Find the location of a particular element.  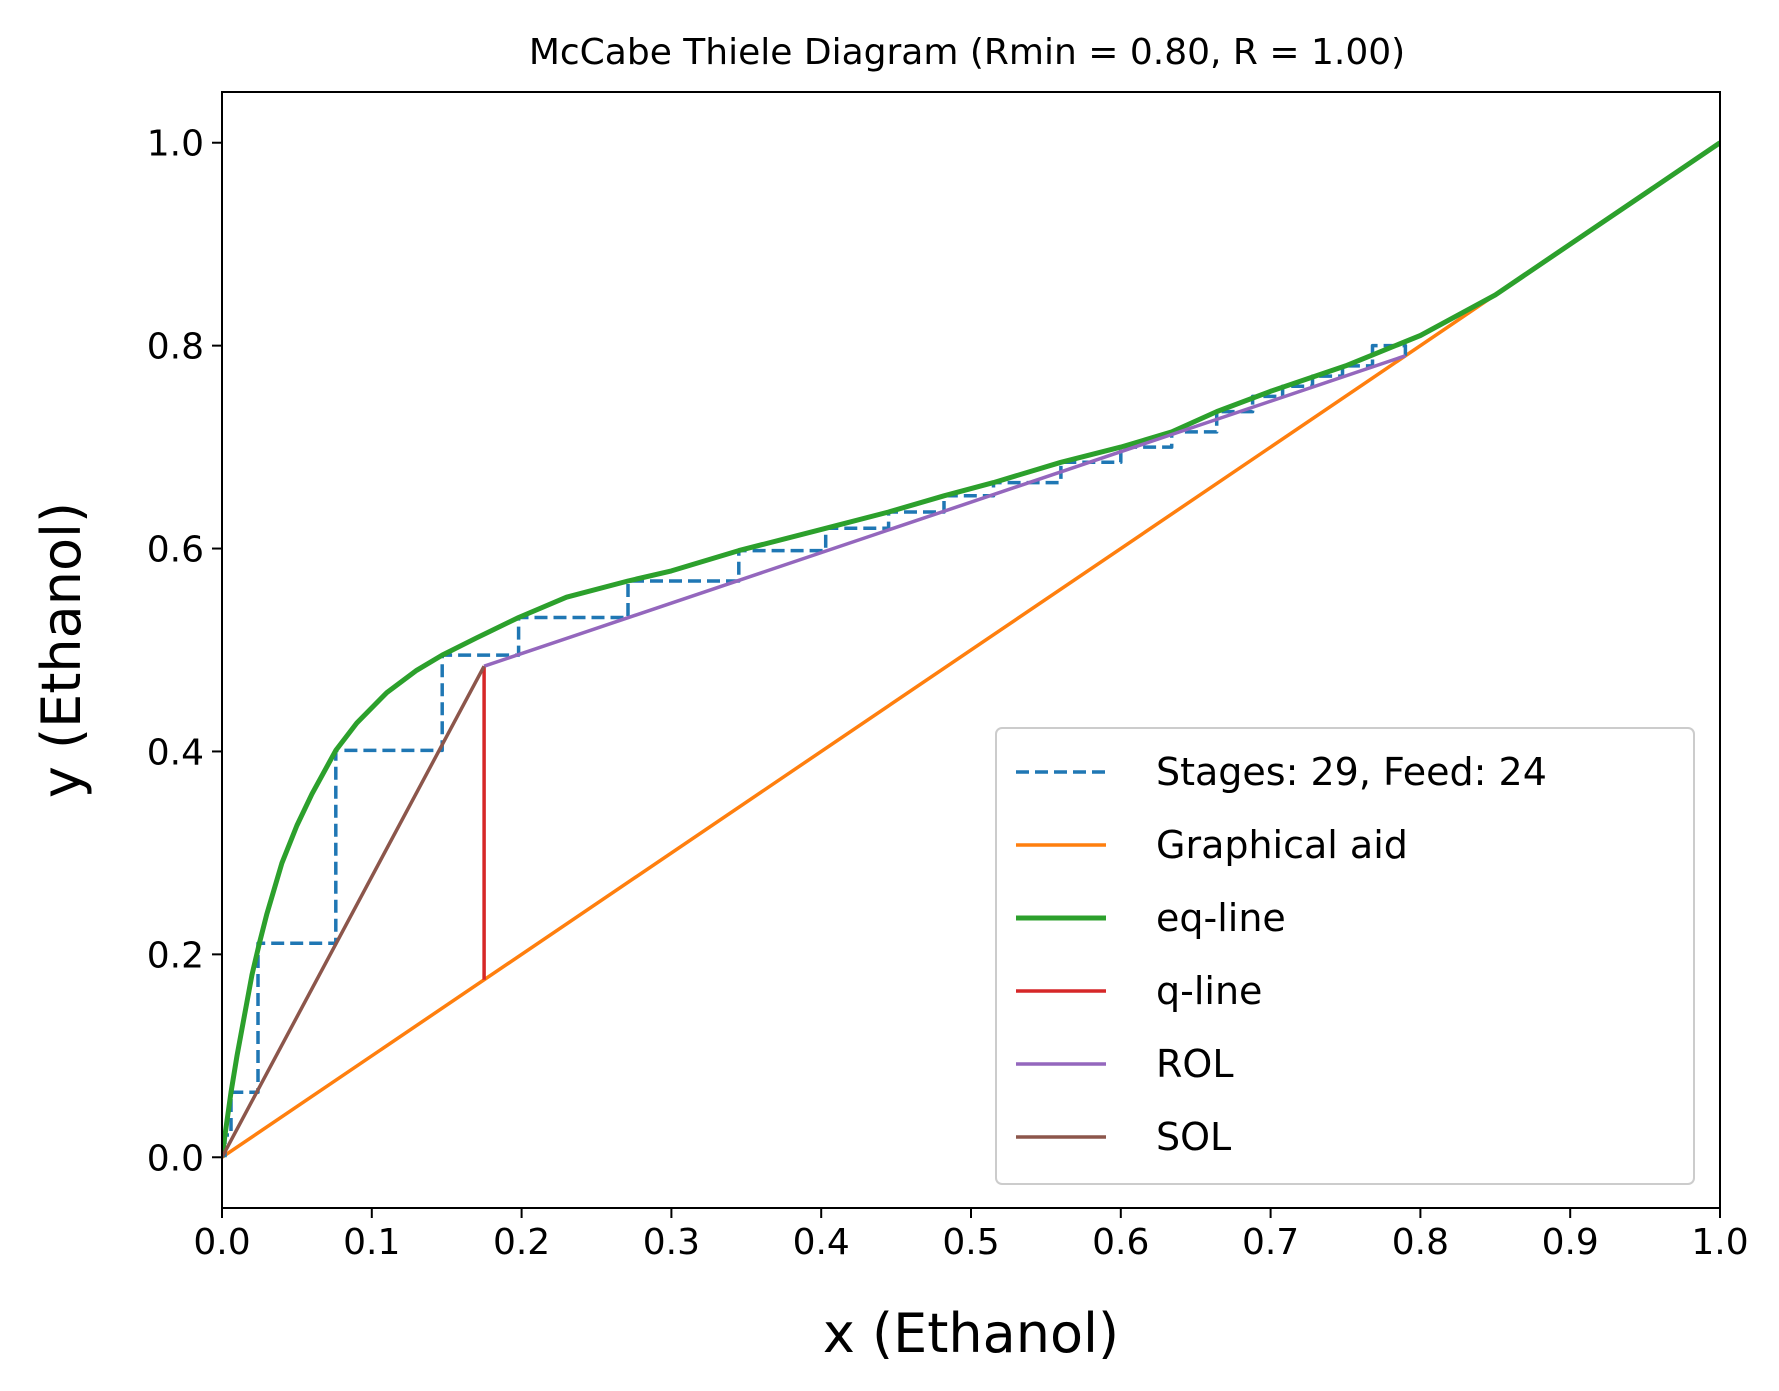

legend-label-rol: ROL is located at coordinates (1194, 1064).